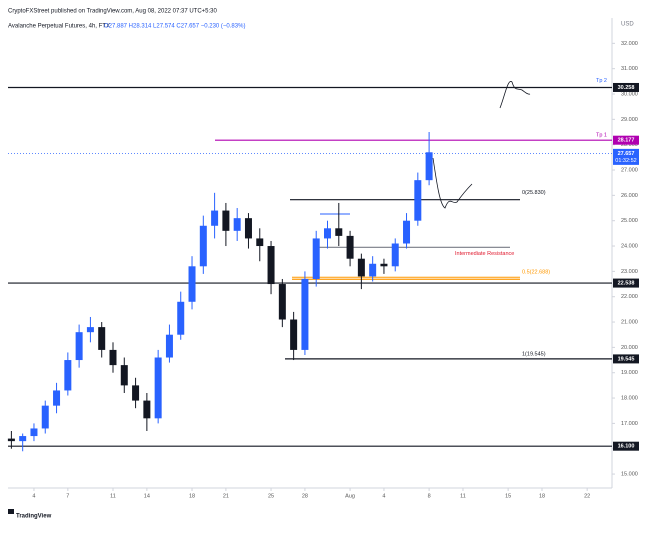  Describe the element at coordinates (601, 136) in the screenshot. I see `level-note: Tp 1` at that location.